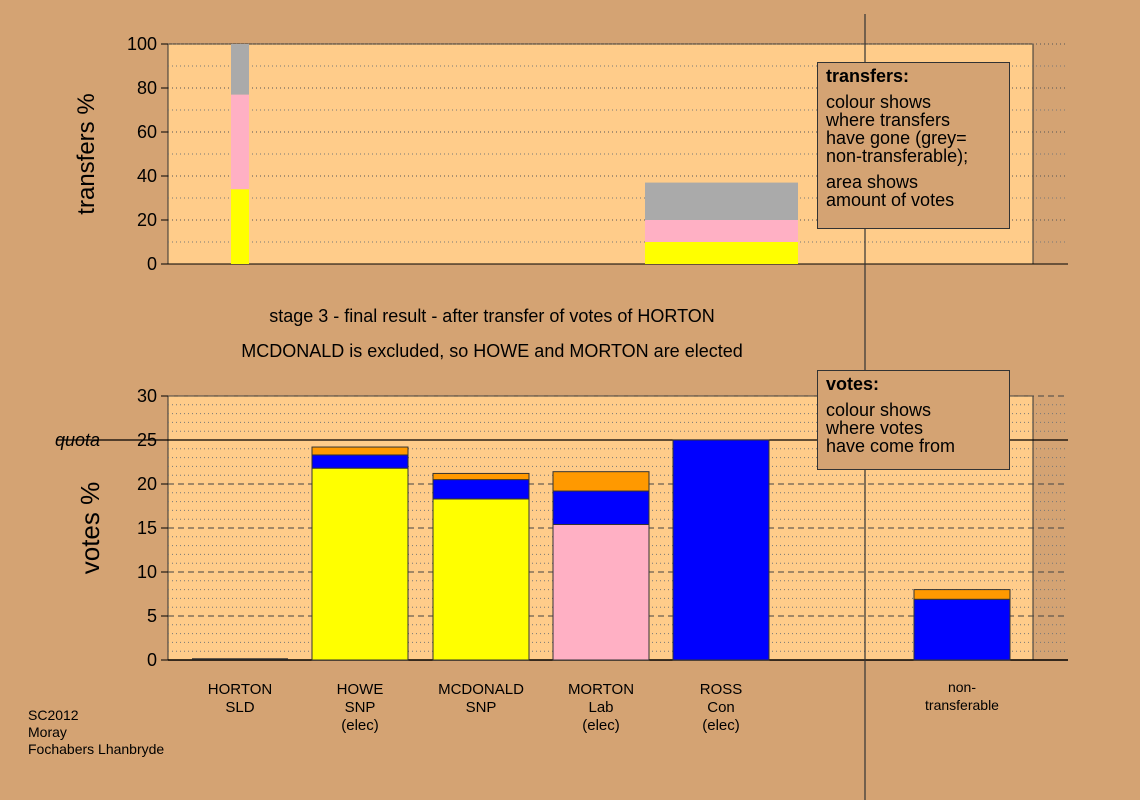 The height and width of the screenshot is (800, 1140). I want to click on category-label: transferable, so click(962, 705).